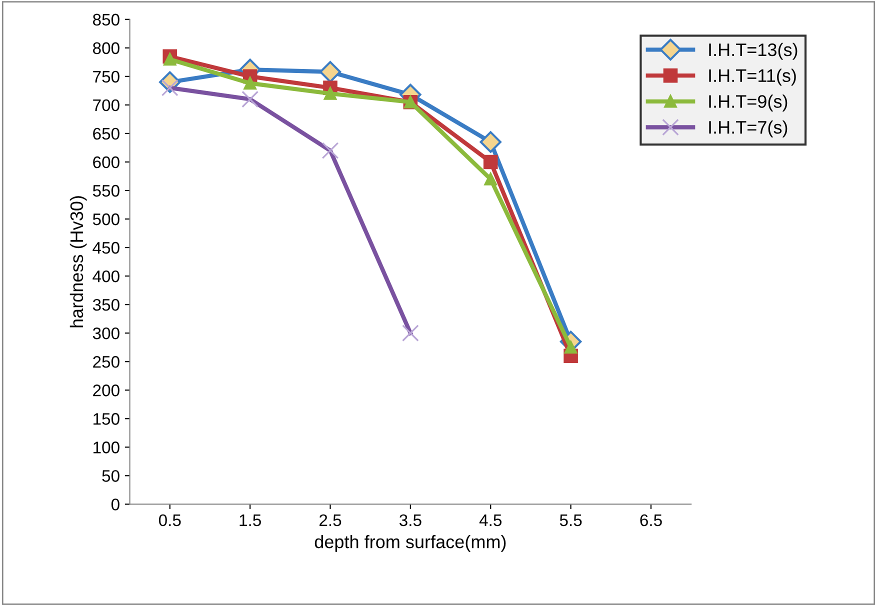  What do you see at coordinates (106, 190) in the screenshot?
I see `y-tick-label: 550` at bounding box center [106, 190].